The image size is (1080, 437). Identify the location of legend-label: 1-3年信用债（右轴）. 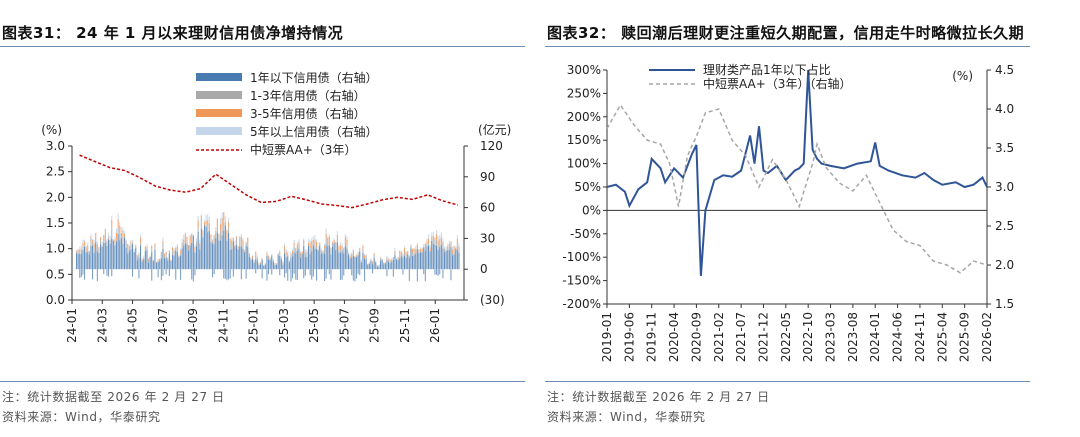
(308, 95).